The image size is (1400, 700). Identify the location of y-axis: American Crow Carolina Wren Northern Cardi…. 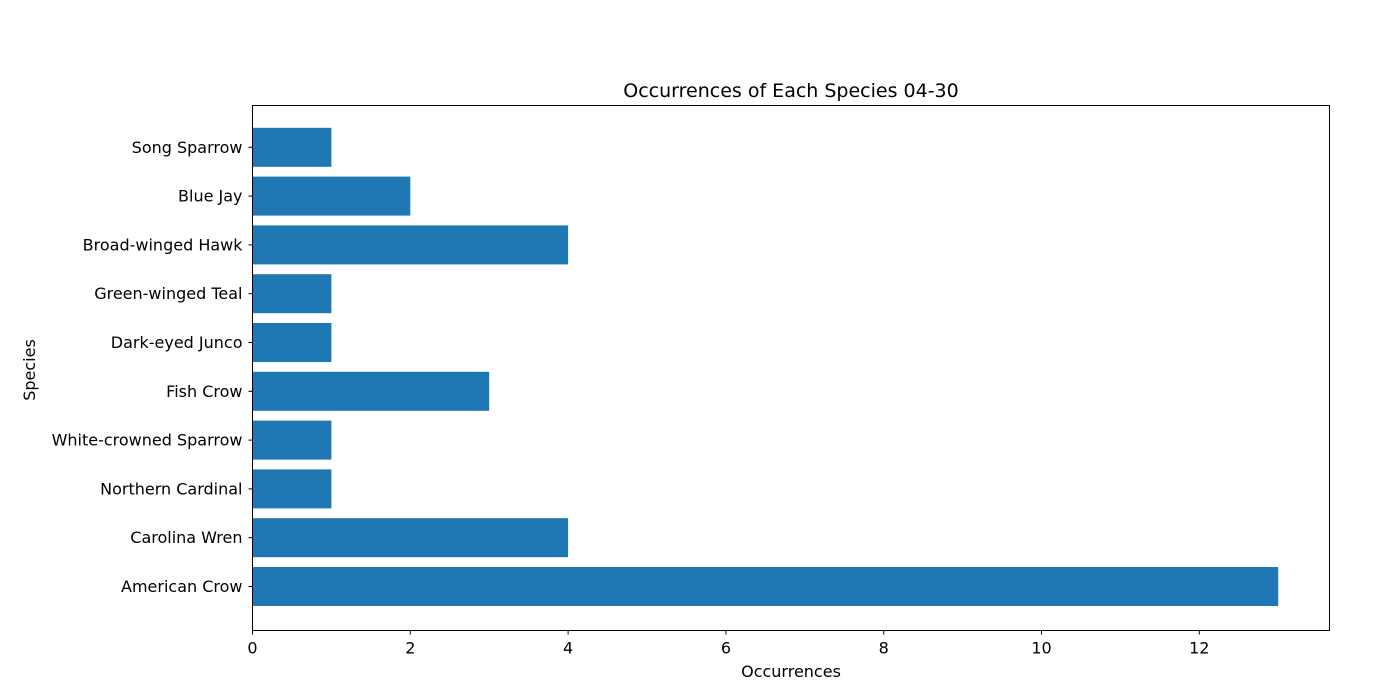
(152, 367).